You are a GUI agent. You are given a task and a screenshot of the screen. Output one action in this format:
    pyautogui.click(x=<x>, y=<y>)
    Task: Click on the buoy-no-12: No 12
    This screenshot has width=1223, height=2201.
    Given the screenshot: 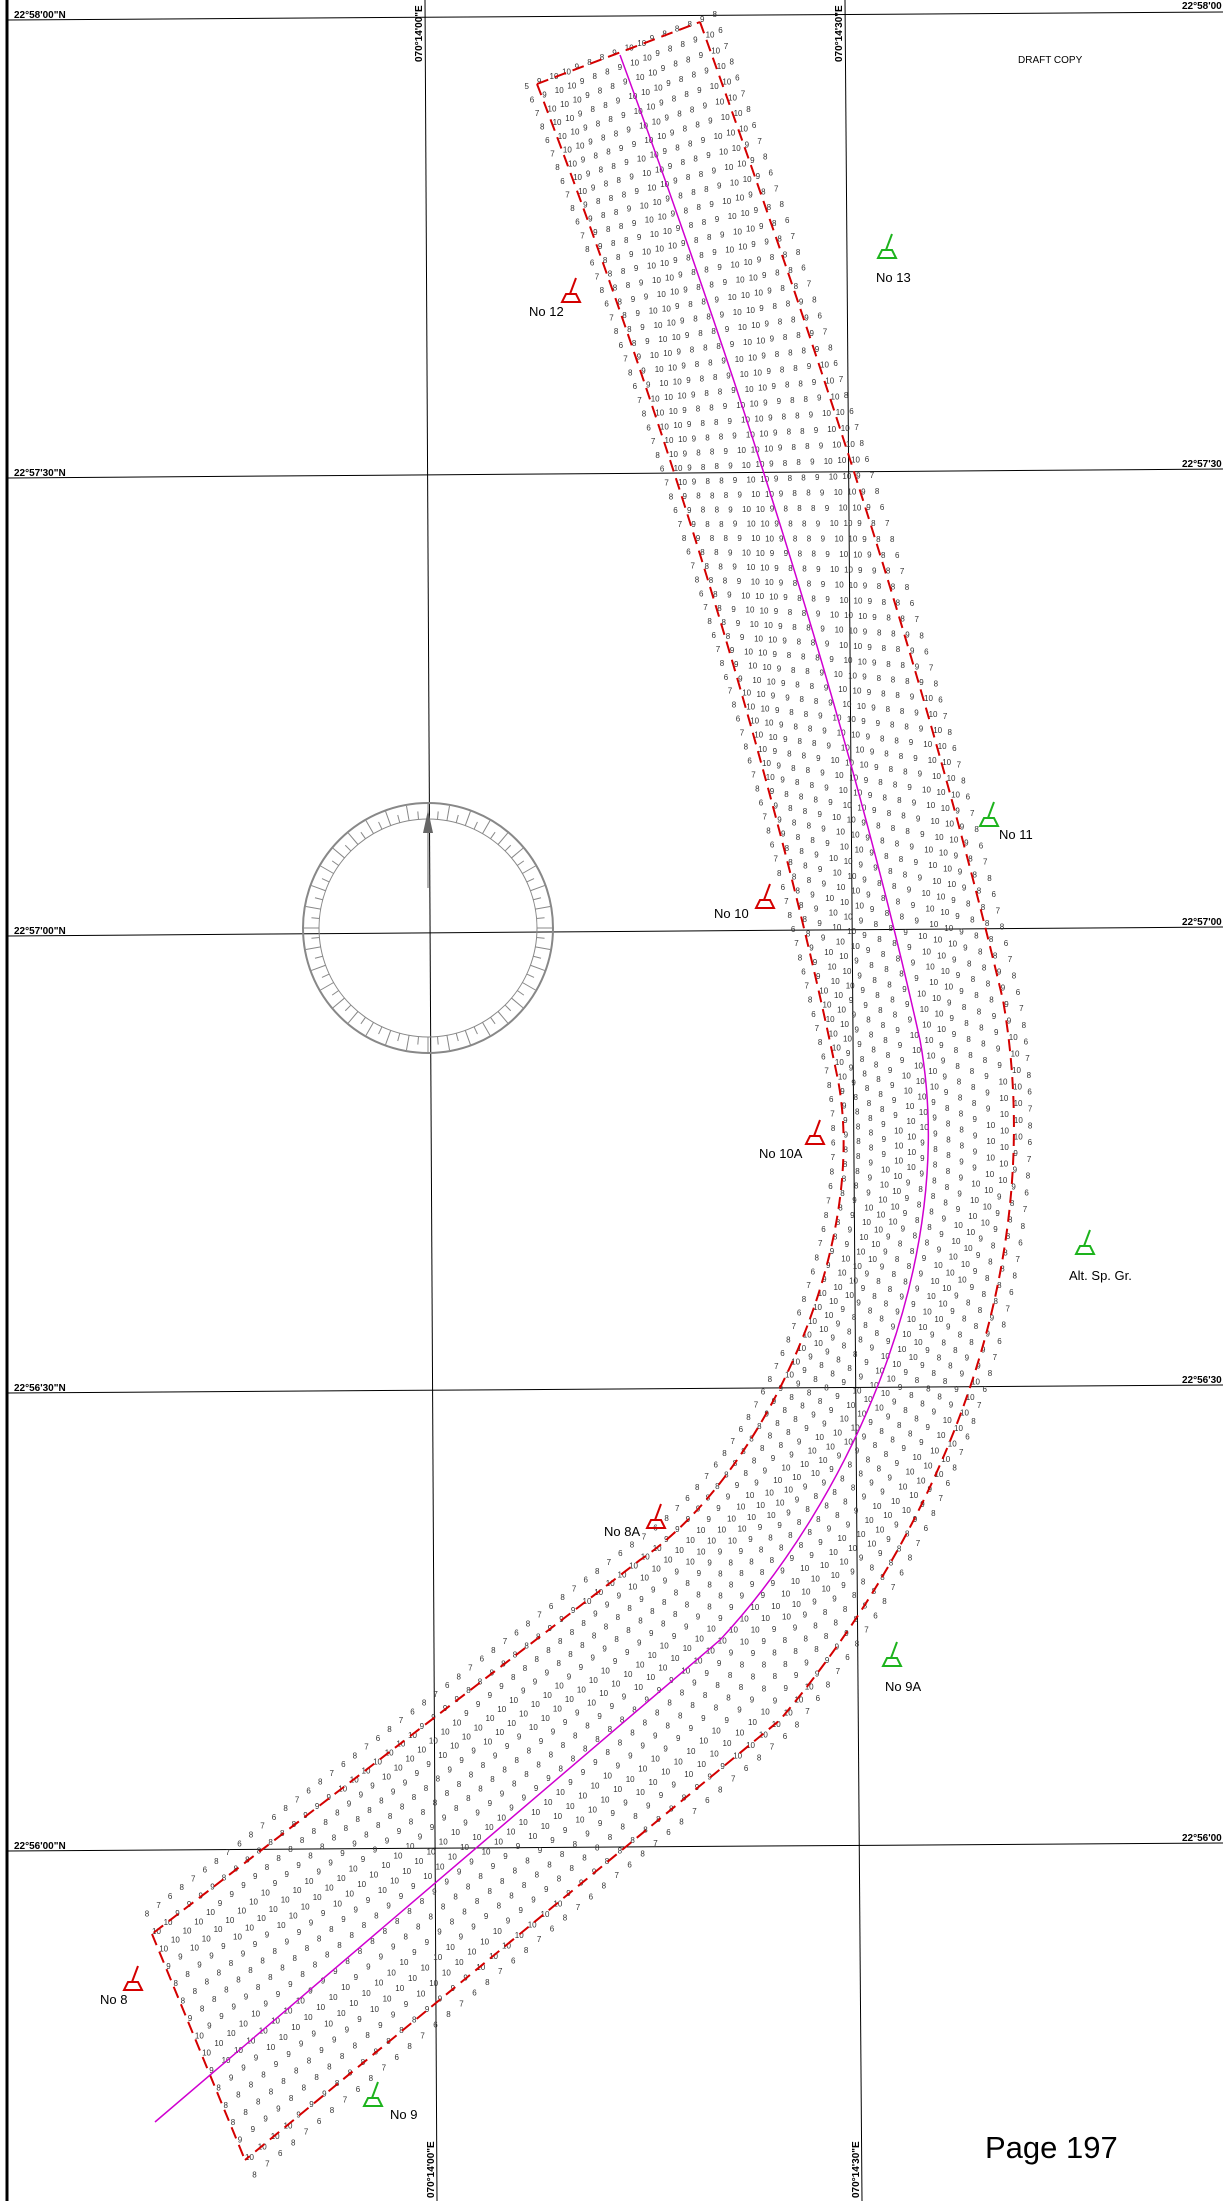 What is the action you would take?
    pyautogui.click(x=555, y=298)
    